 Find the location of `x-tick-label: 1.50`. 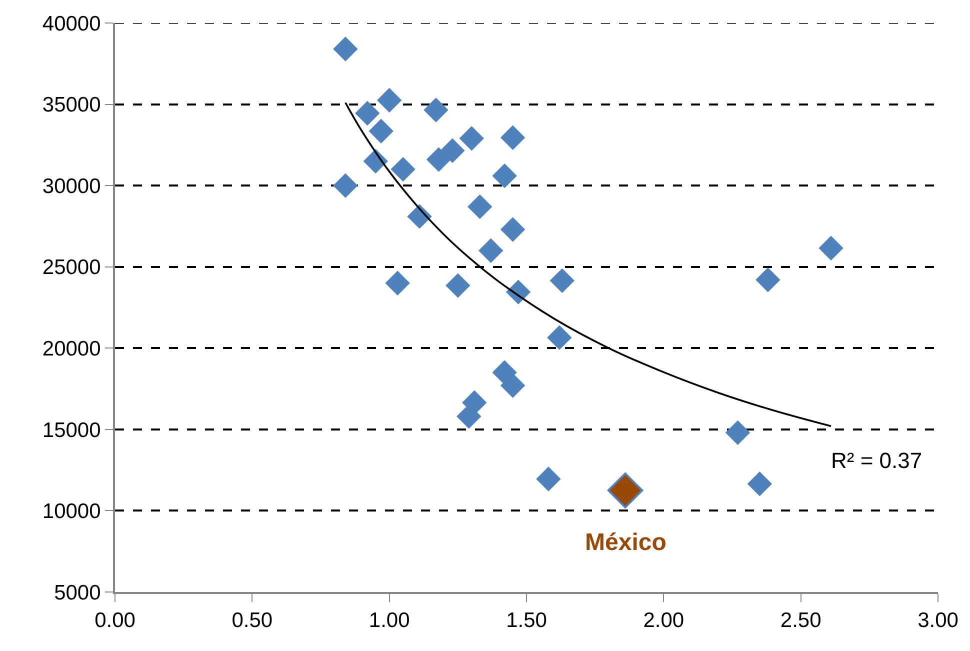

x-tick-label: 1.50 is located at coordinates (526, 620).